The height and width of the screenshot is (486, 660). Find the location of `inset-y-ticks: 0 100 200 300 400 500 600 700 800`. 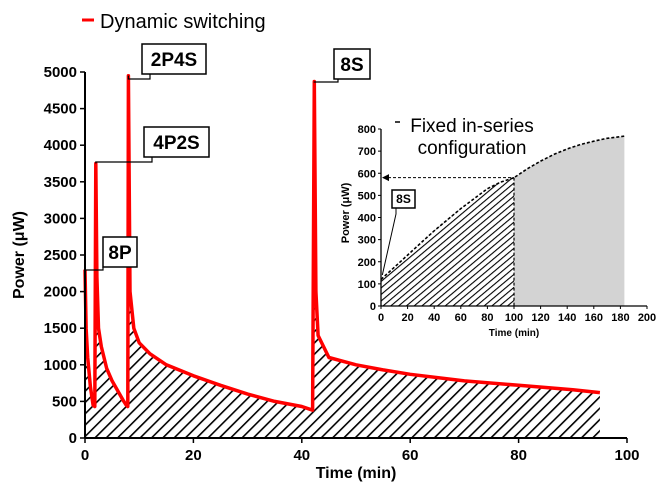

inset-y-ticks: 0 100 200 300 400 500 600 700 800 is located at coordinates (369, 218).